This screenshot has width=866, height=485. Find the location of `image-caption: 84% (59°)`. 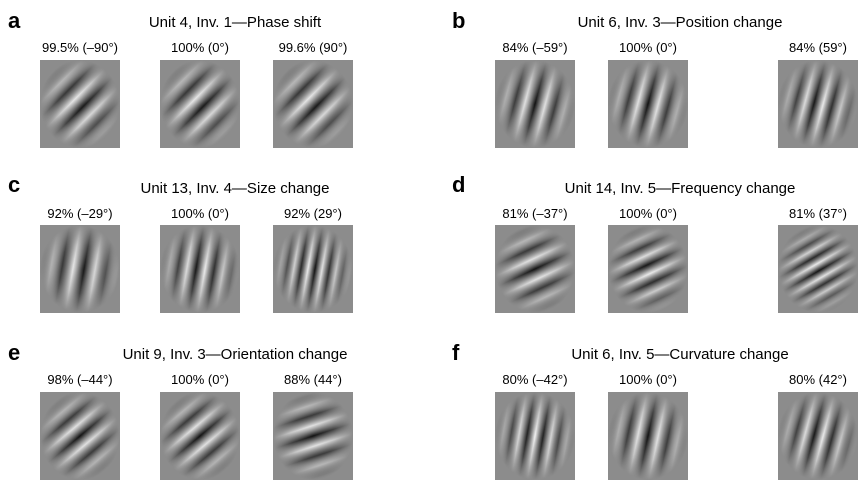

image-caption: 84% (59°) is located at coordinates (818, 47).